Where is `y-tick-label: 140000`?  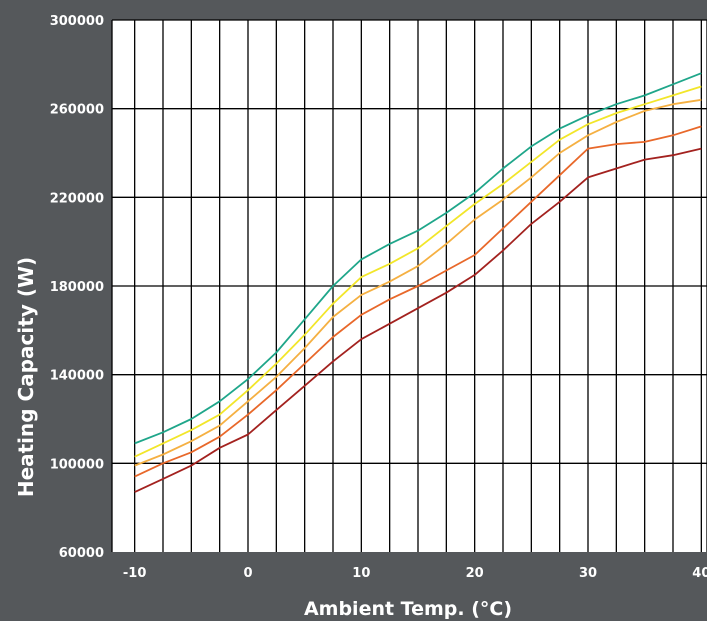 y-tick-label: 140000 is located at coordinates (77, 376).